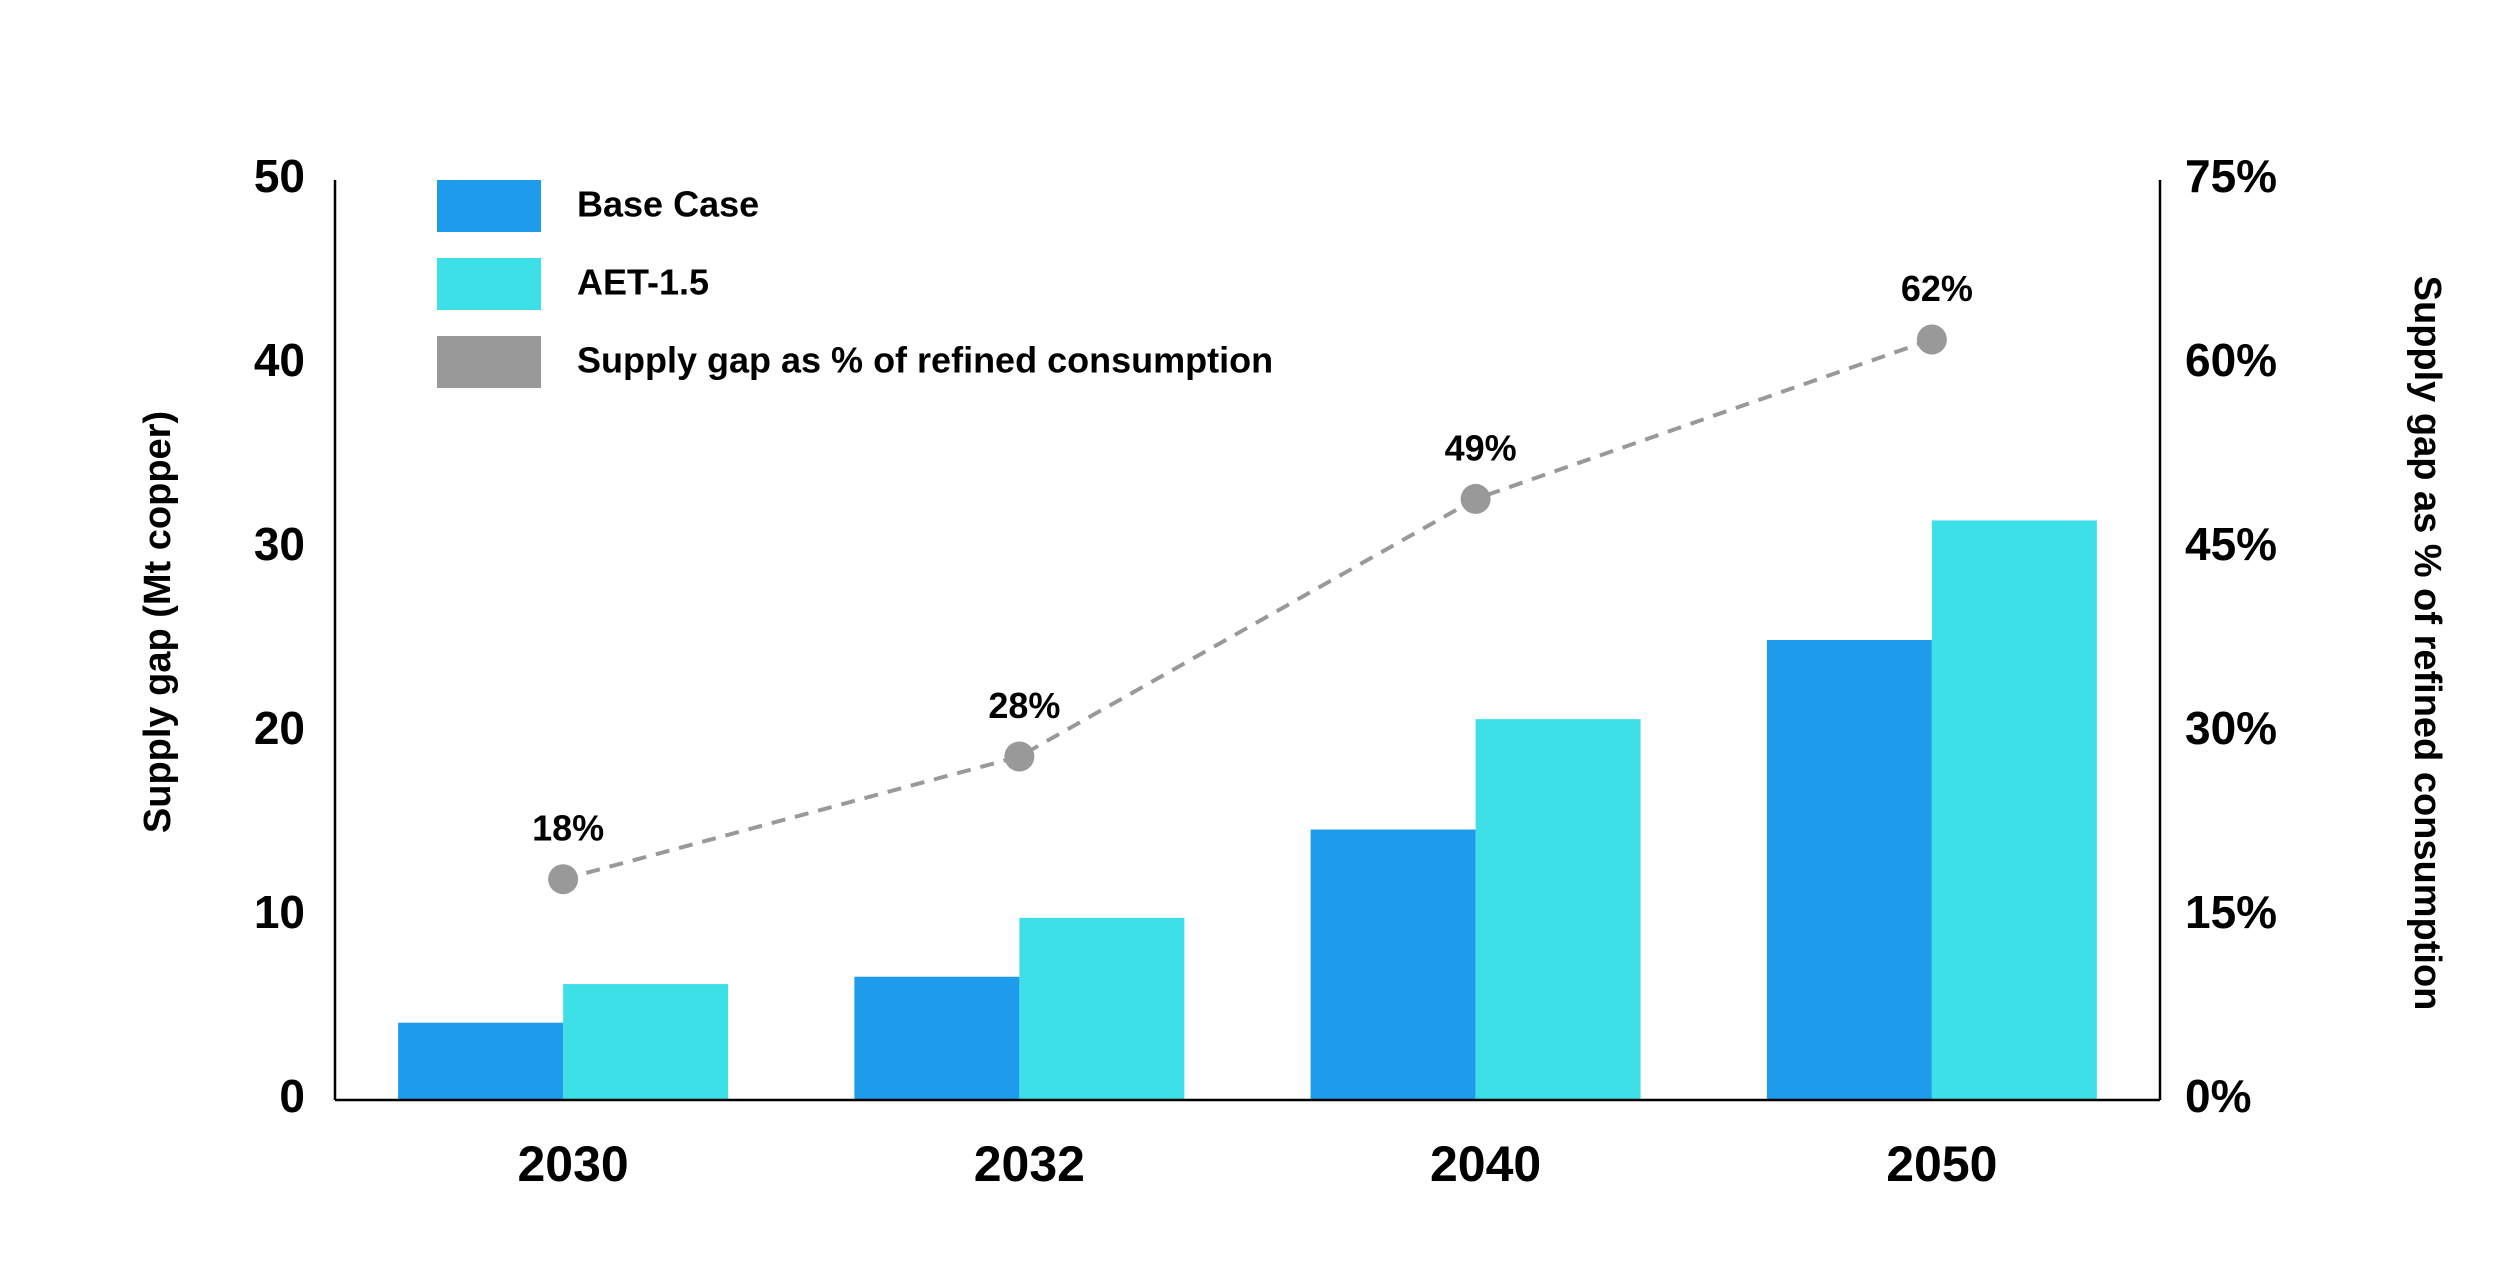 The image size is (2500, 1277). I want to click on legend-label: AET-1.5, so click(643, 282).